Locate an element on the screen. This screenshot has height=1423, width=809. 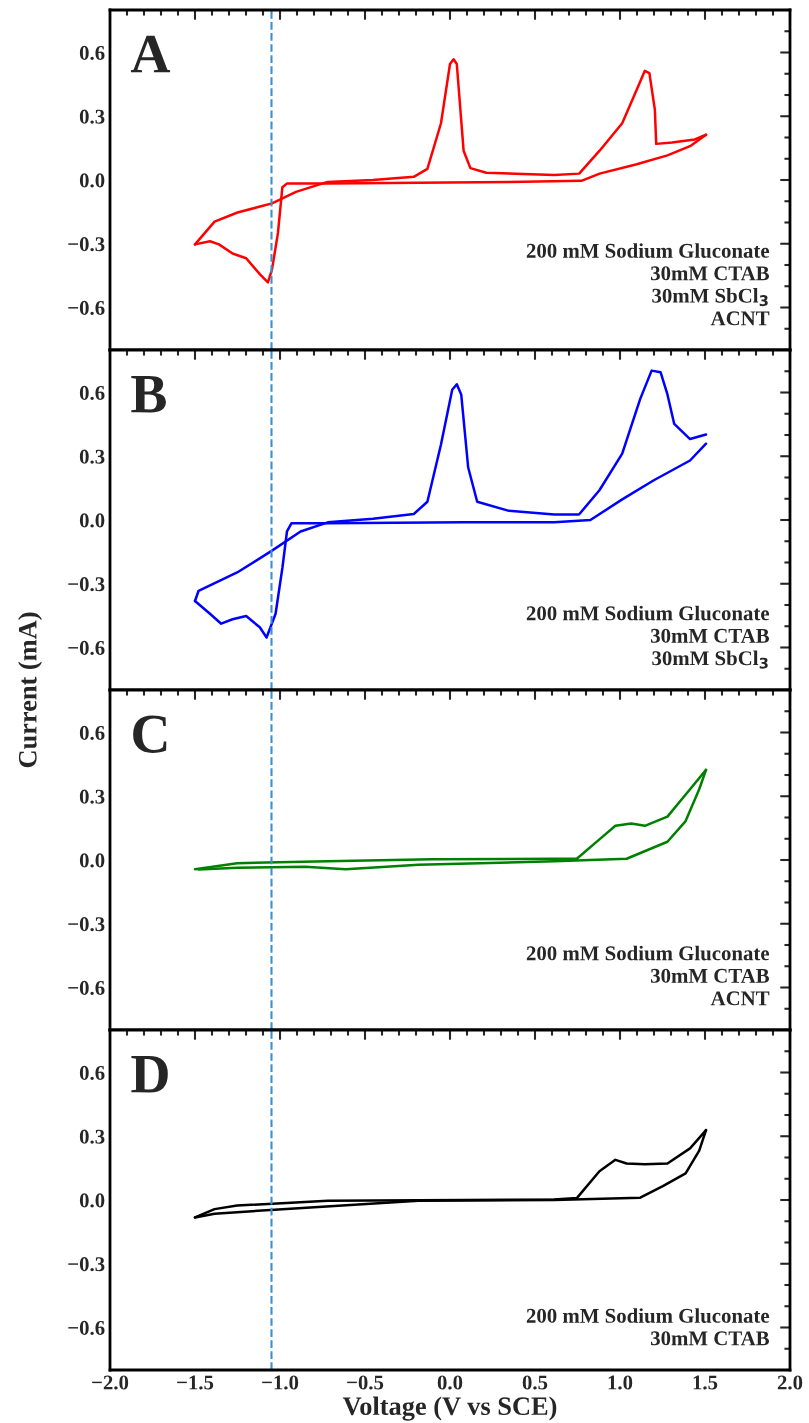
x-tick-label: 2.0 is located at coordinates (790, 1382).